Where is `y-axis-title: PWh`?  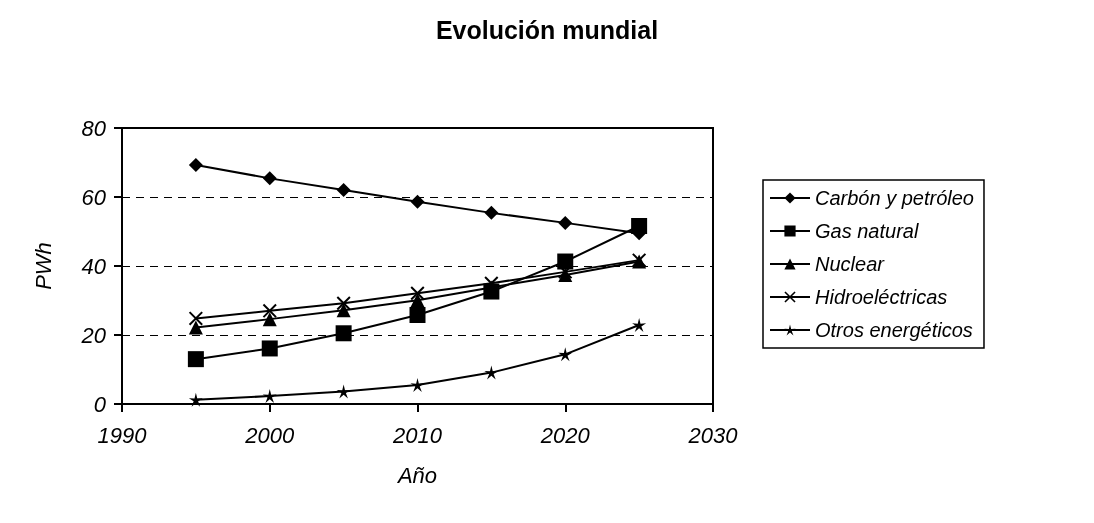 y-axis-title: PWh is located at coordinates (43, 266).